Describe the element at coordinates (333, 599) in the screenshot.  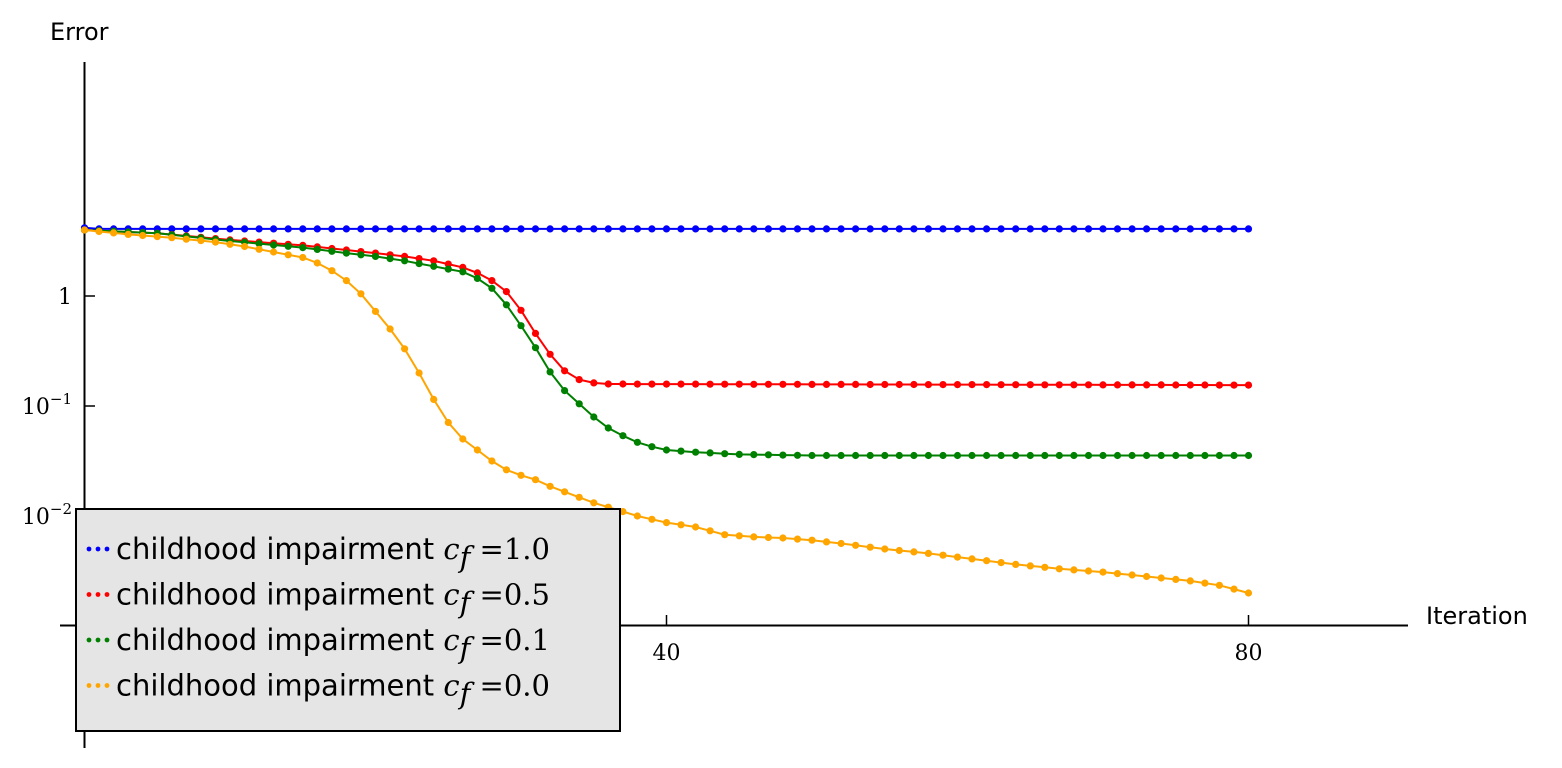
I see `legend-entry: childhood impairment cf =0.5` at that location.